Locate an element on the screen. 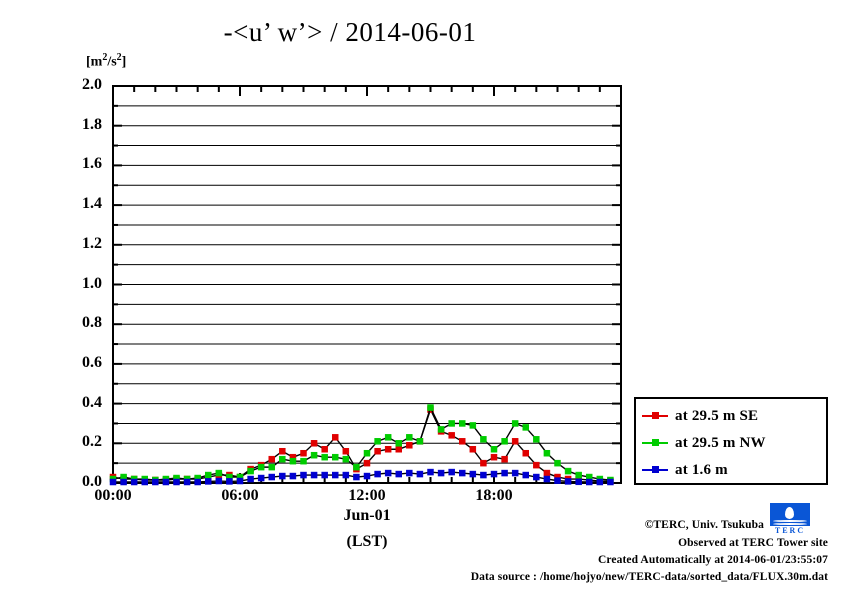 This screenshot has width=842, height=595. legend-label-2: at 1.6 m is located at coordinates (701, 469).